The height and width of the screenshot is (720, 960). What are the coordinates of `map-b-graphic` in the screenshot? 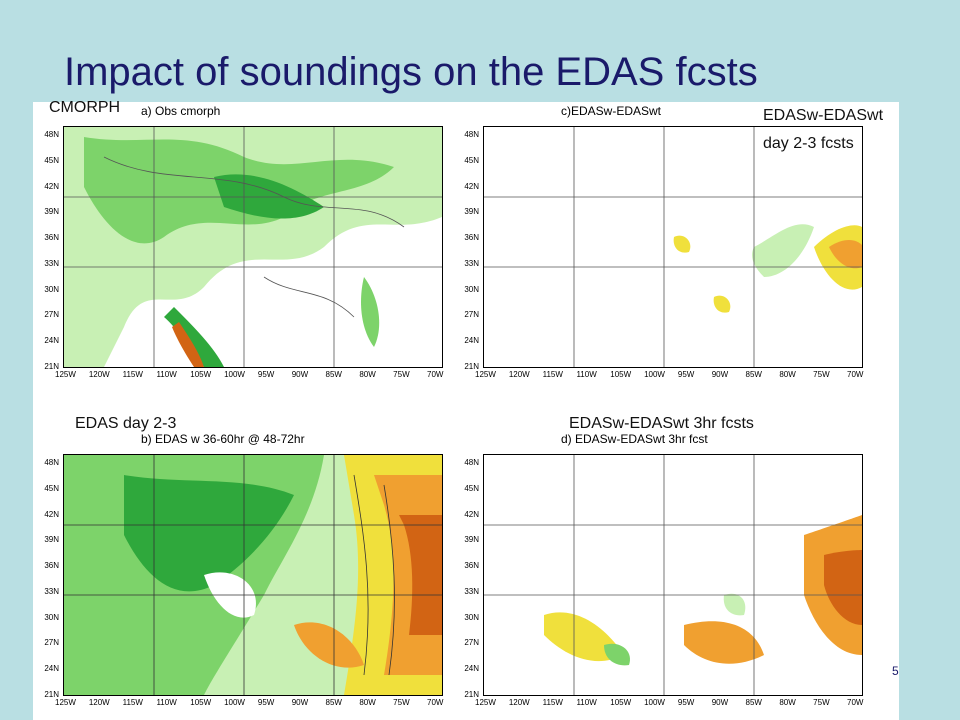 It's located at (253, 575).